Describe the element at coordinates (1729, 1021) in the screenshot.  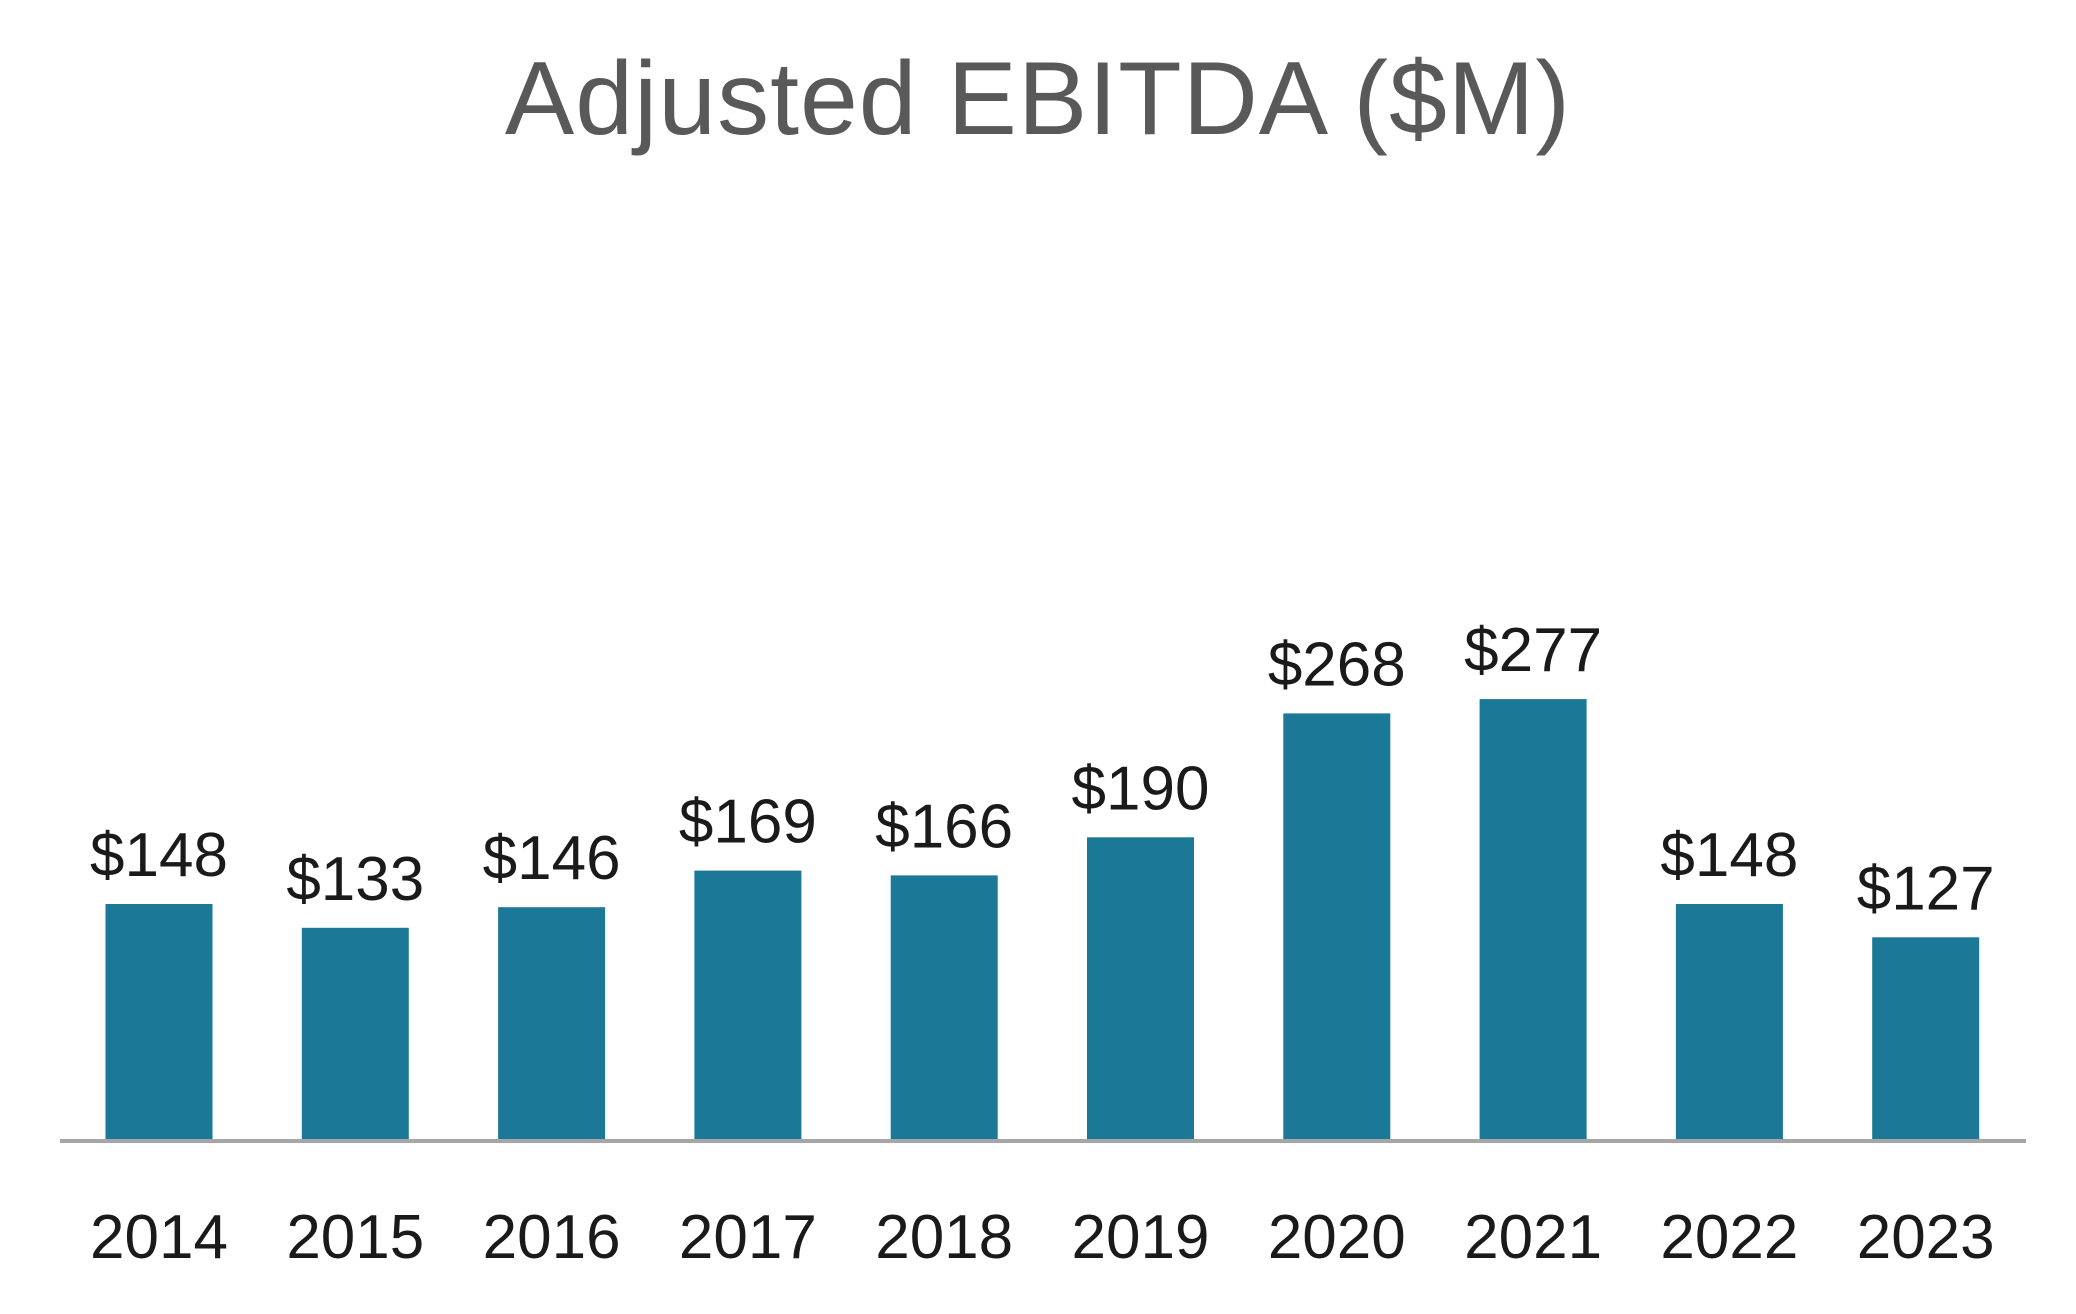
I see `bar-2022` at that location.